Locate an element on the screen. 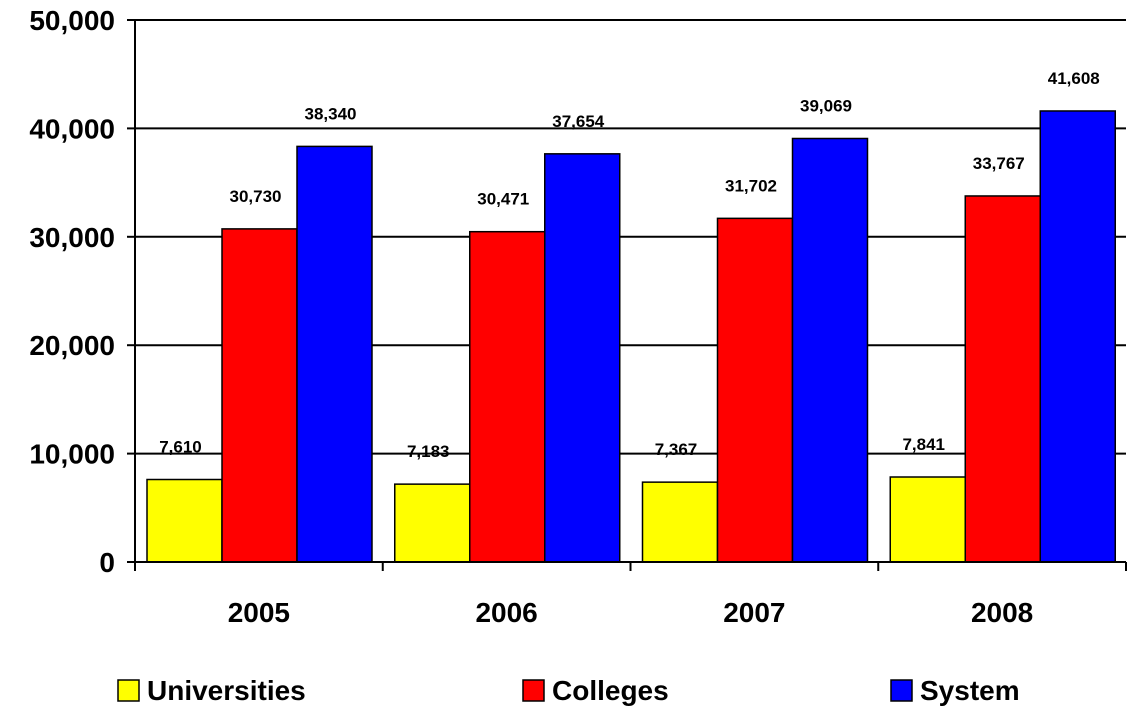 Image resolution: width=1128 pixels, height=709 pixels. y-tick-label: 0 is located at coordinates (107, 562).